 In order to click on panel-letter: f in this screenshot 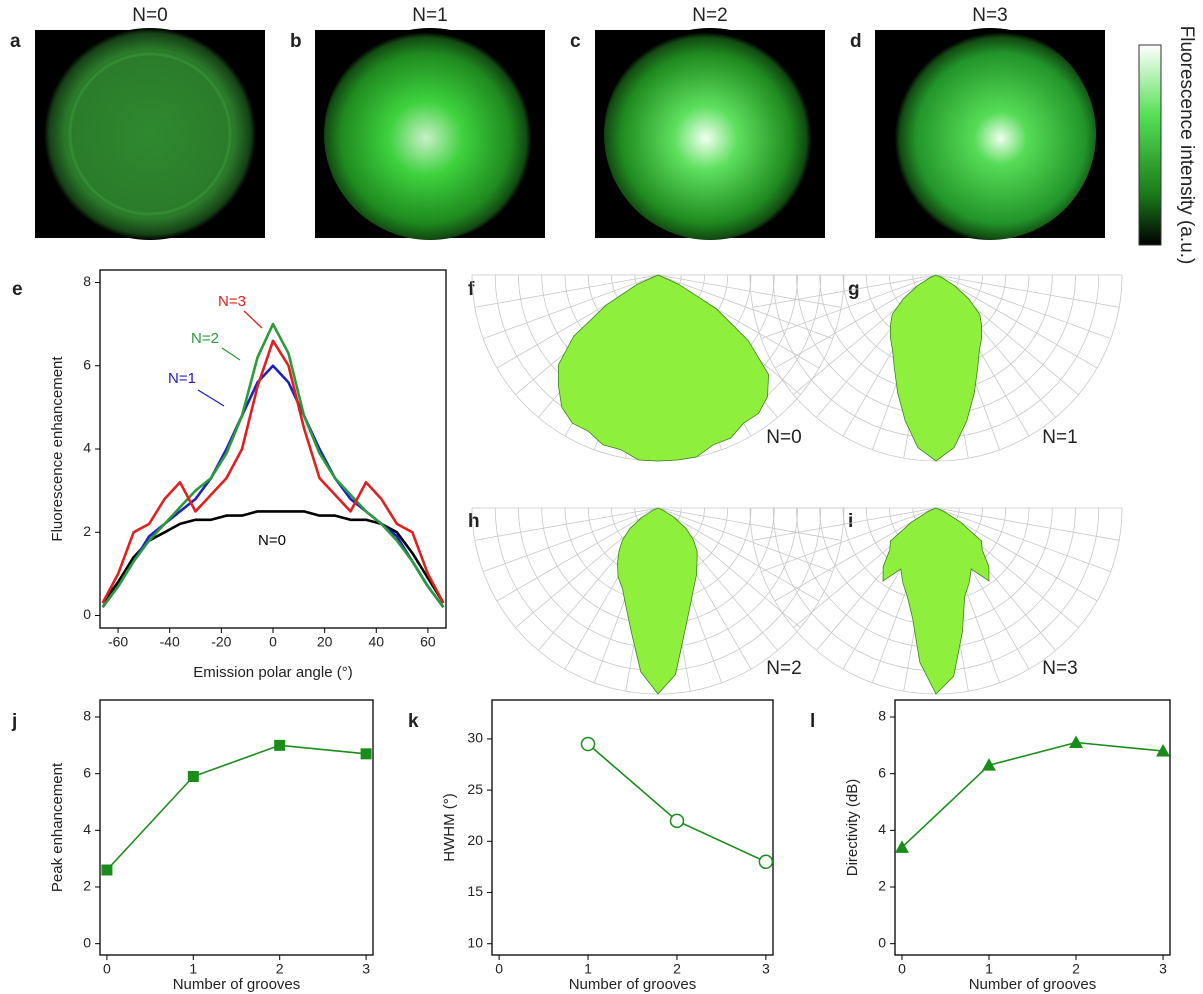, I will do `click(471, 289)`.